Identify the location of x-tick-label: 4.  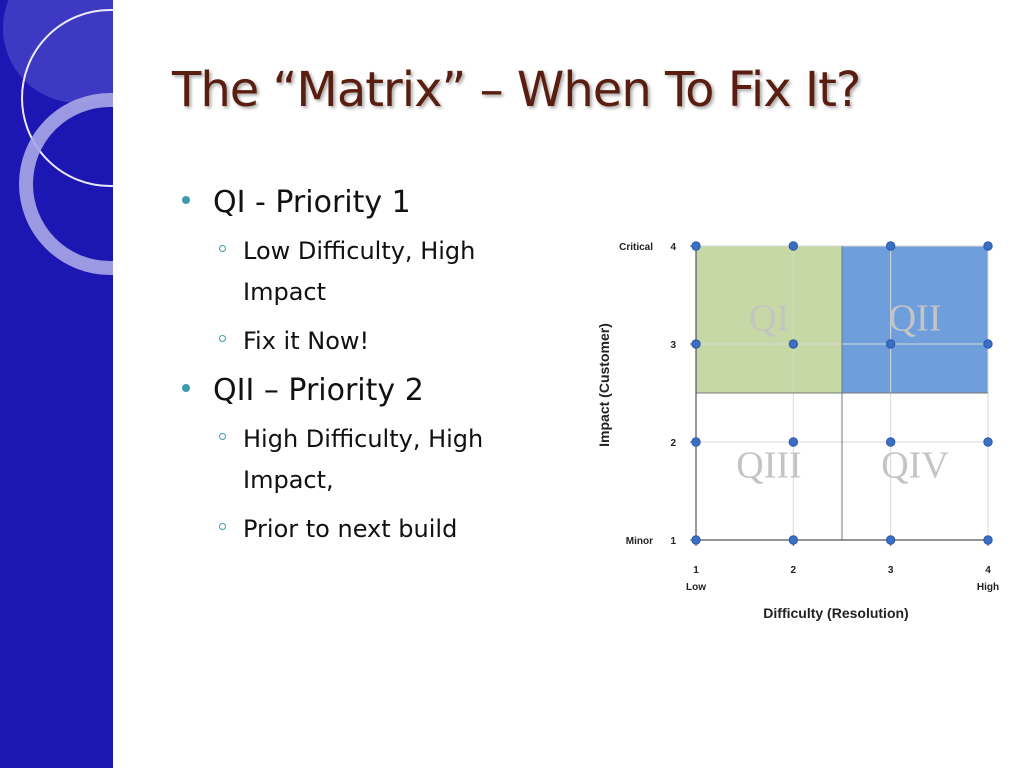
(988, 570).